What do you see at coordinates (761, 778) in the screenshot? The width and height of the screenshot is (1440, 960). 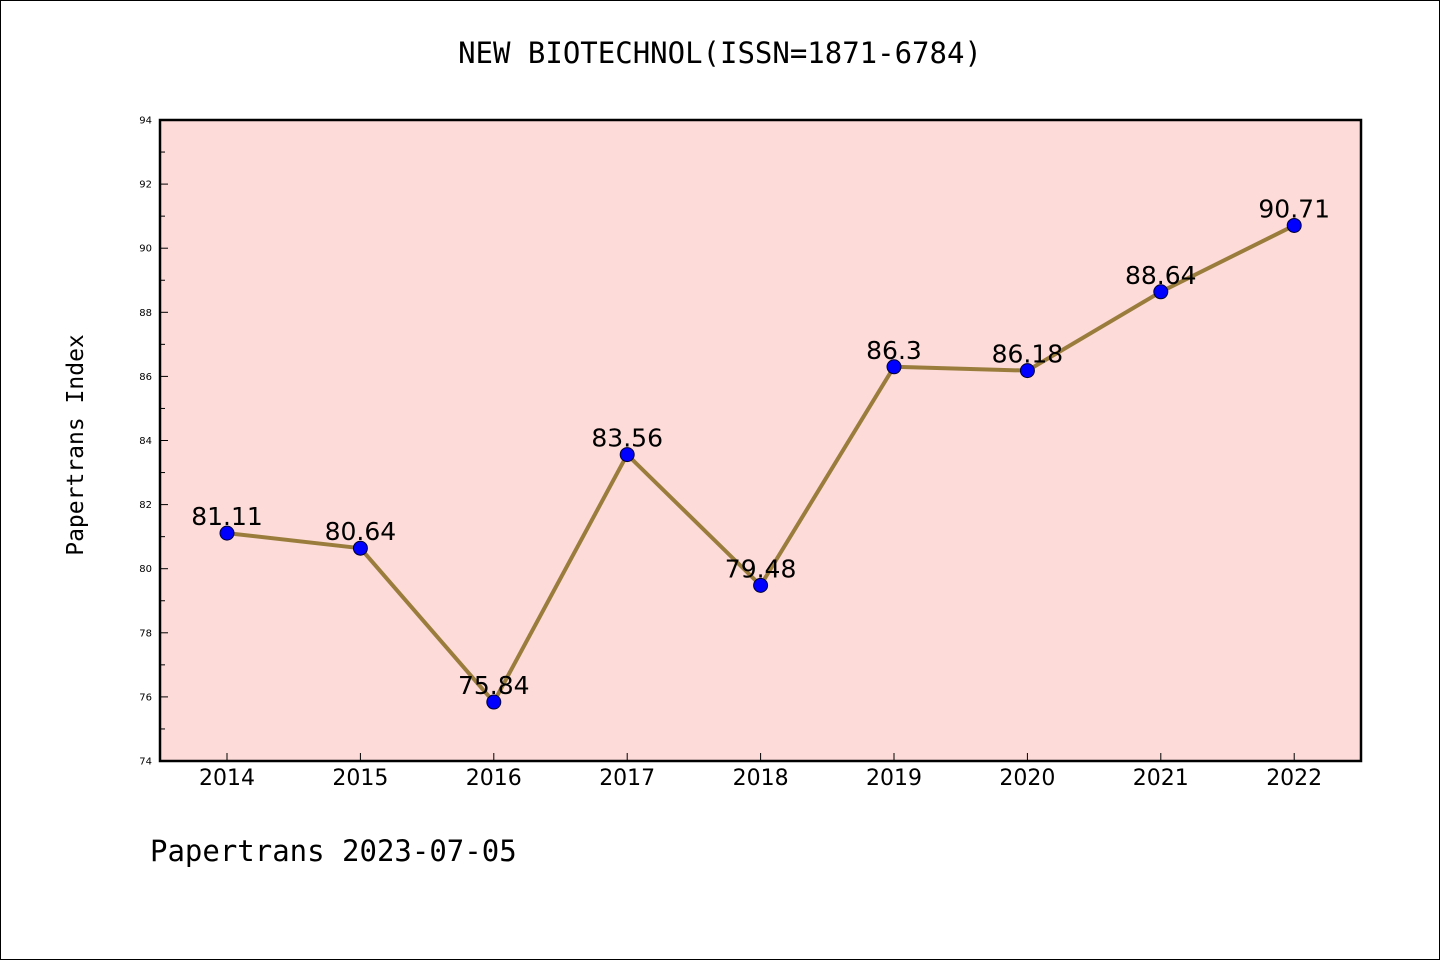 I see `x-tick-label: 2018` at bounding box center [761, 778].